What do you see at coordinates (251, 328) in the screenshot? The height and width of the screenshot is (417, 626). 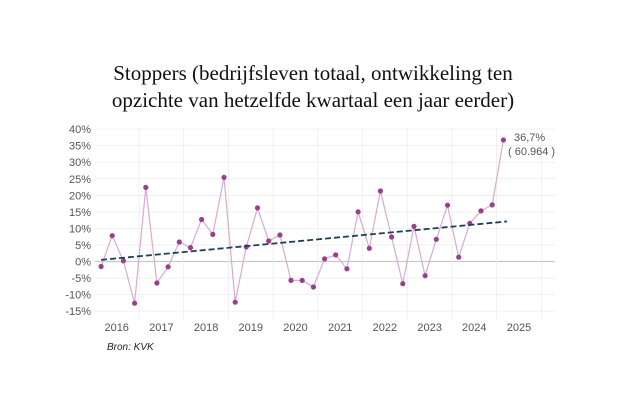 I see `x-tick-label: 2019` at bounding box center [251, 328].